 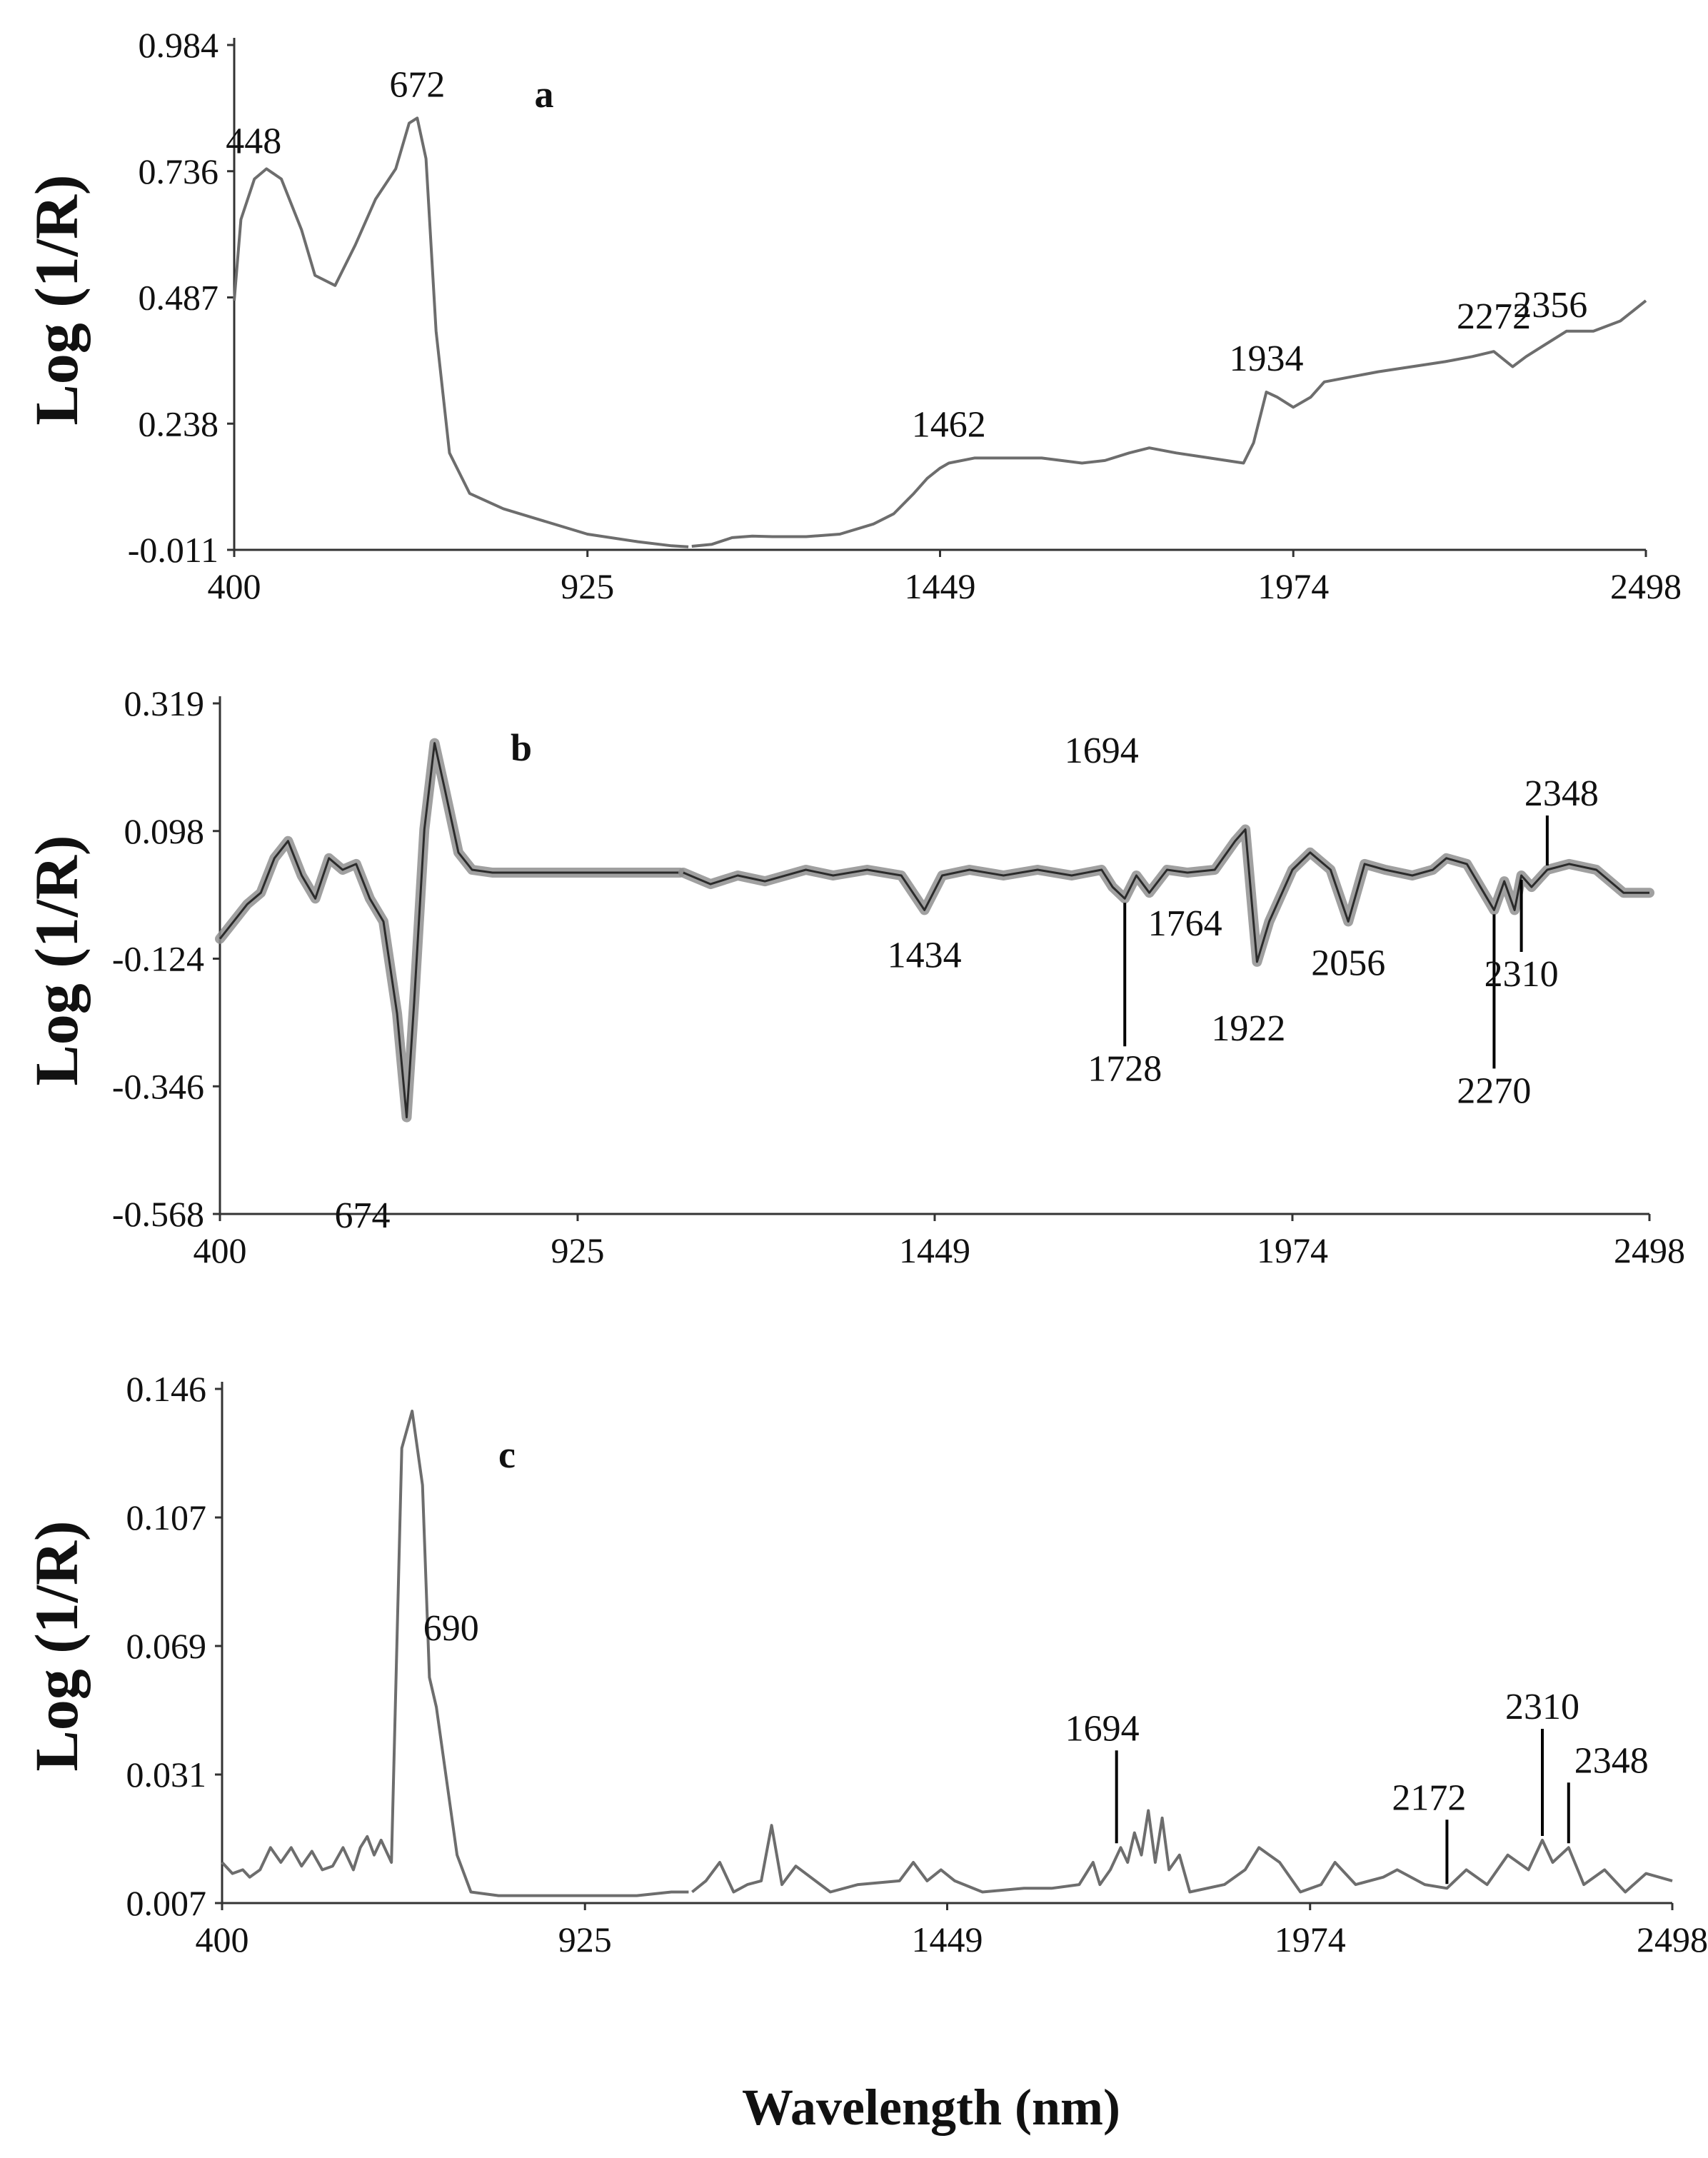 I want to click on spectra-envelope-band, so click(x=450, y=931).